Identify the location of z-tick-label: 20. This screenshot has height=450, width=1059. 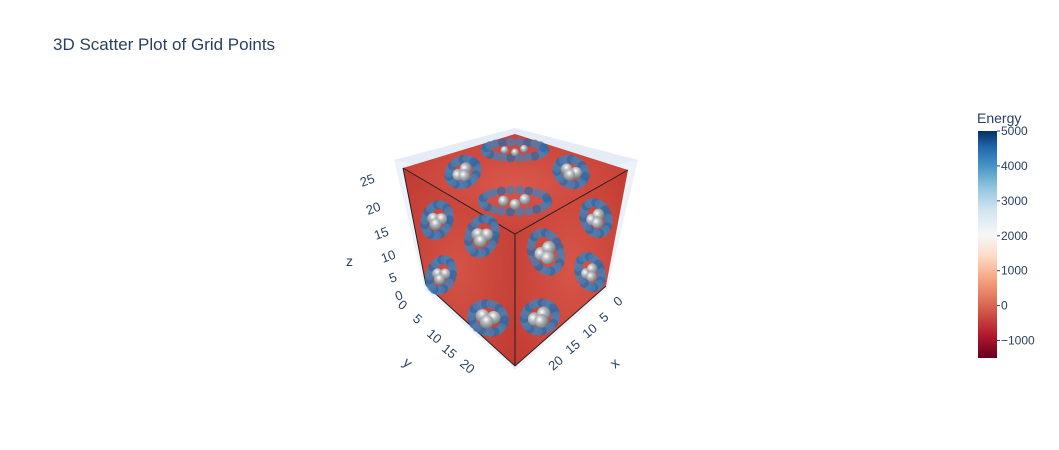
(373, 208).